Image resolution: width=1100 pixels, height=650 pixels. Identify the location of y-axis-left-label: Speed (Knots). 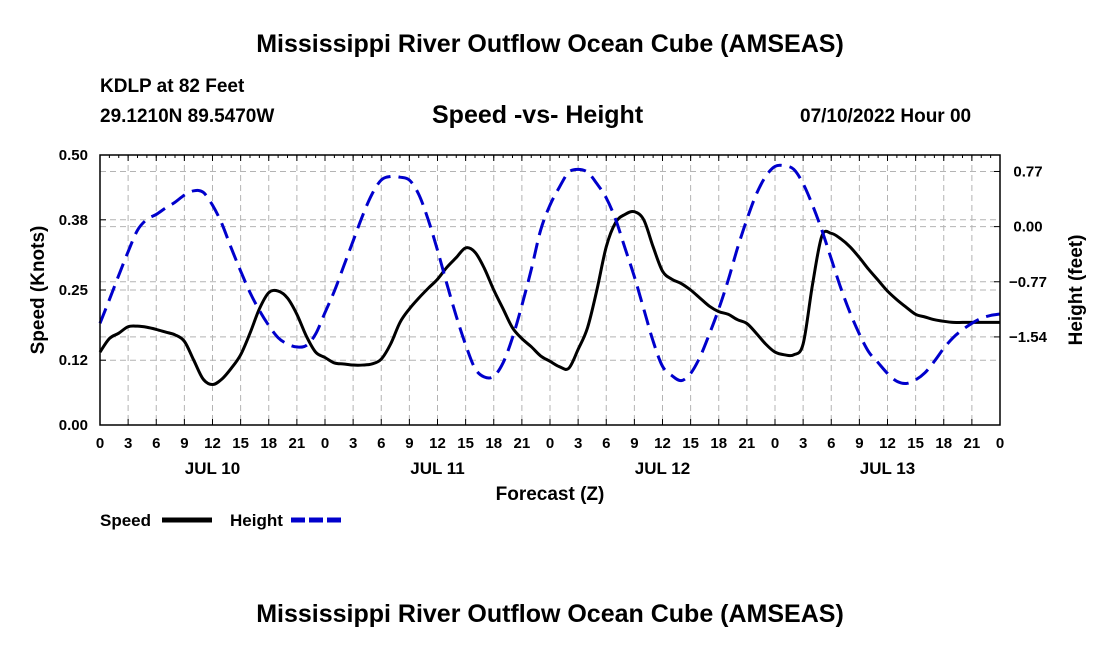
(38, 290).